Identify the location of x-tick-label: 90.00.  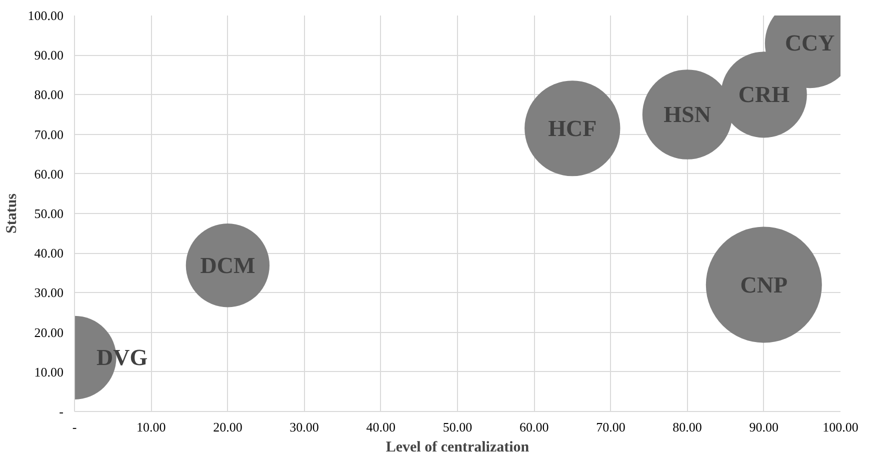
(764, 427).